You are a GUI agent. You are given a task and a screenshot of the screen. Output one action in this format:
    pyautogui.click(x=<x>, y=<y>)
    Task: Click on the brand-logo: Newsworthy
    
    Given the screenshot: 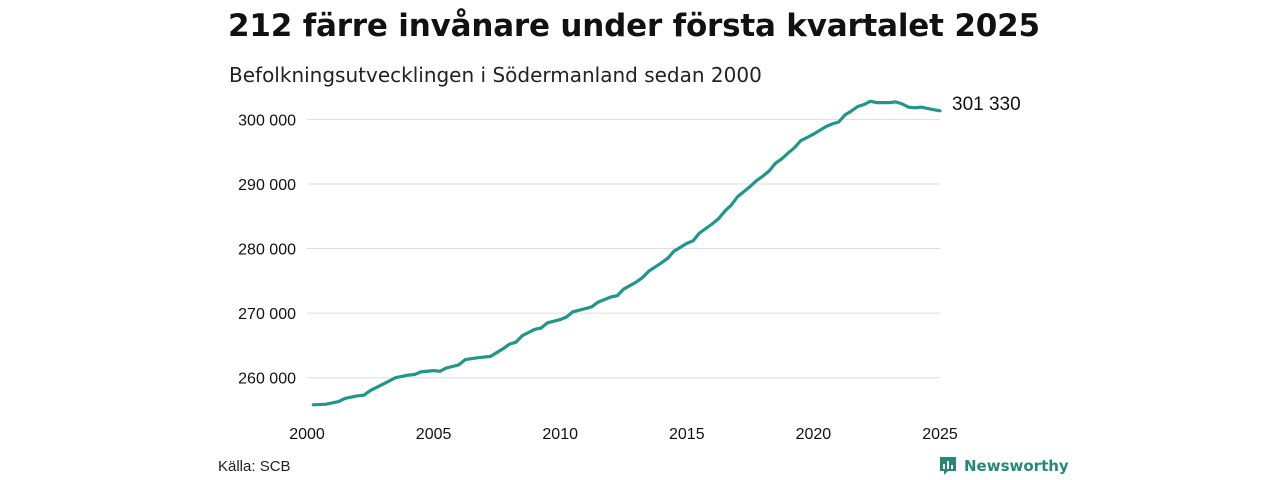 What is the action you would take?
    pyautogui.click(x=1003, y=466)
    